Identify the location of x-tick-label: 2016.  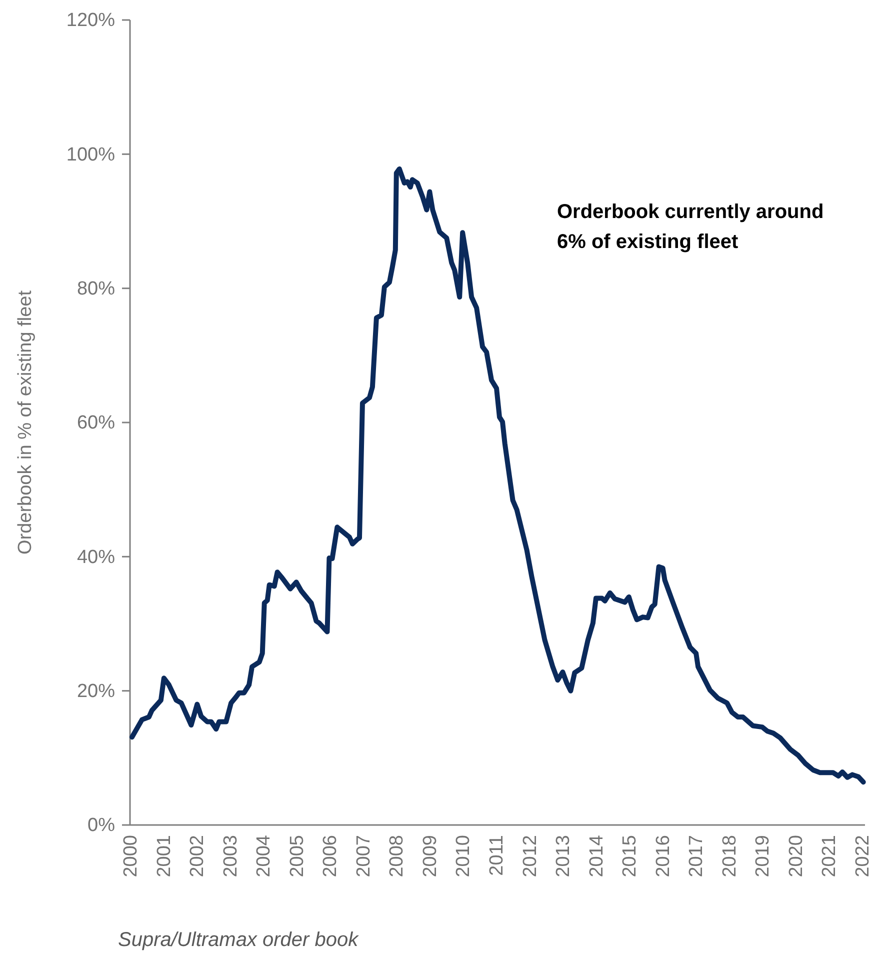
(663, 856).